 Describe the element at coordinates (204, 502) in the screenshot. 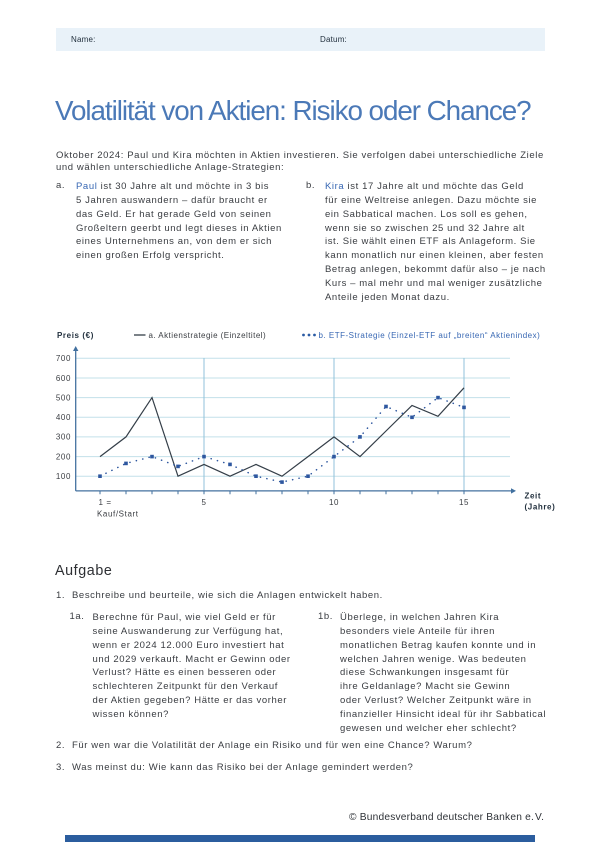

I see `svg-text: 5` at that location.